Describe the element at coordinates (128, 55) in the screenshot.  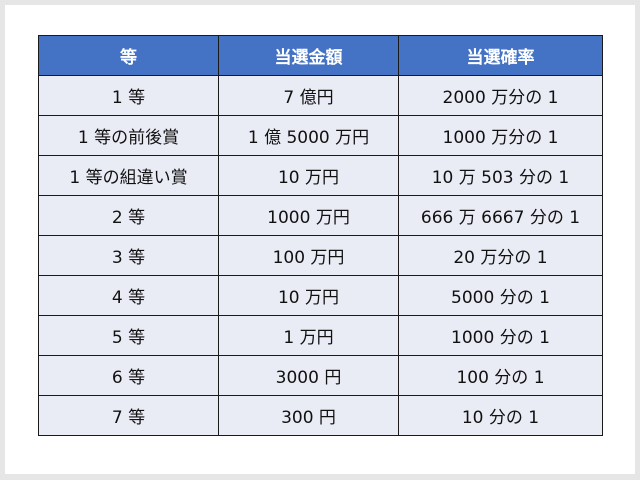
I see `header-grade: 等` at that location.